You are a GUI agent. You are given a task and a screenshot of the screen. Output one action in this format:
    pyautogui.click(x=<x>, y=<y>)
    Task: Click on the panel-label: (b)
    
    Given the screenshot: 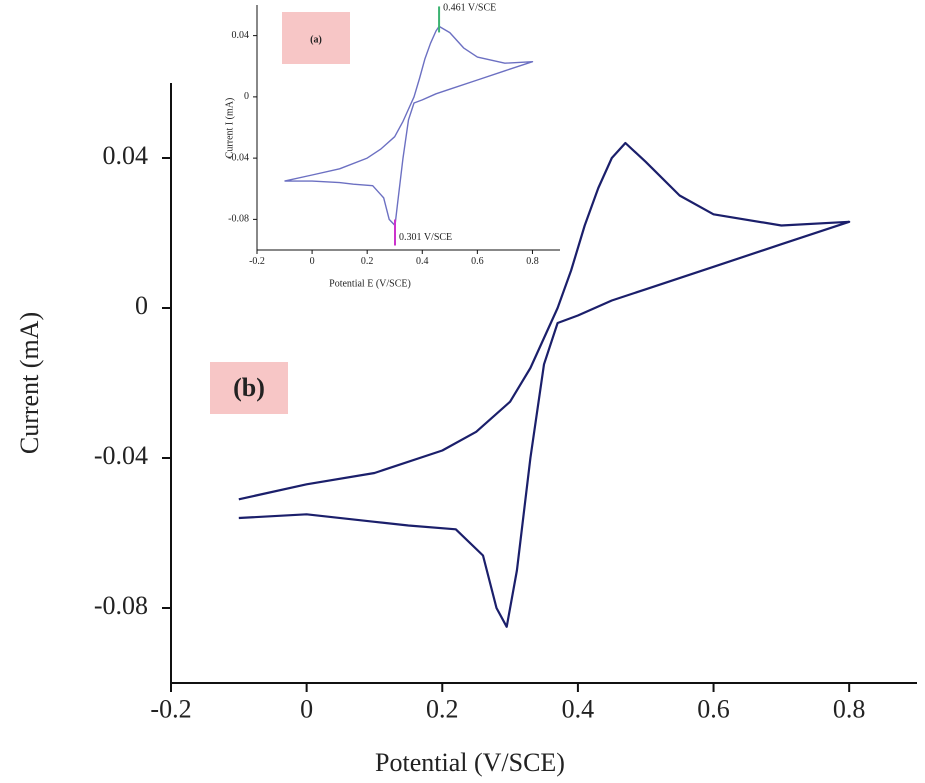 What is the action you would take?
    pyautogui.click(x=249, y=387)
    